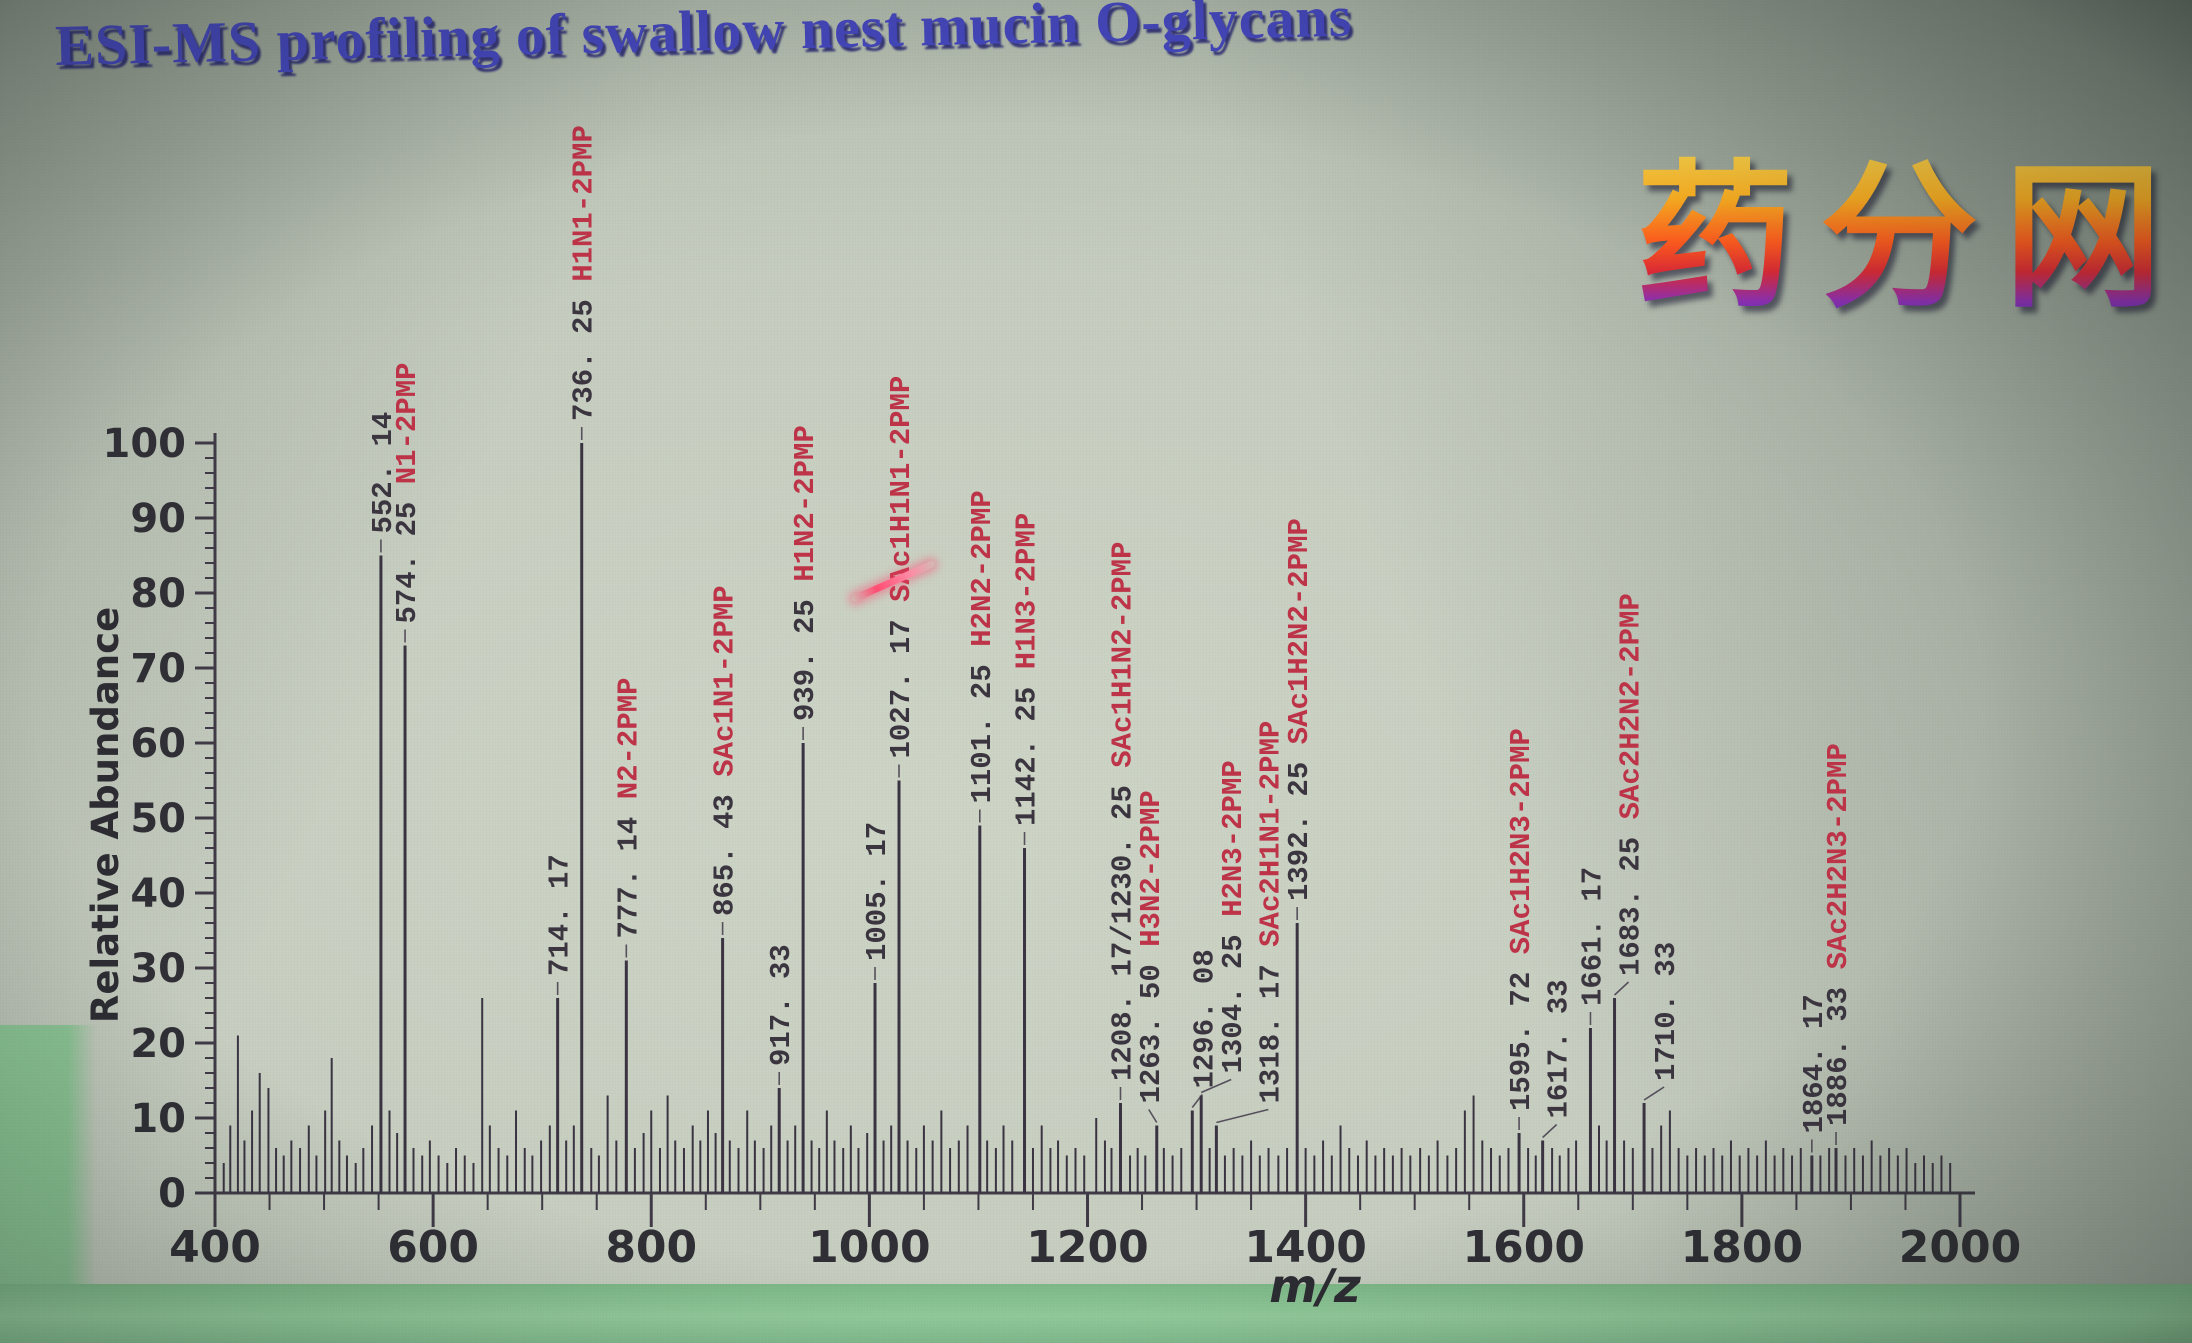 Image resolution: width=2192 pixels, height=1343 pixels. Describe the element at coordinates (1087, 1210) in the screenshot. I see `x-axis-ticks` at that location.